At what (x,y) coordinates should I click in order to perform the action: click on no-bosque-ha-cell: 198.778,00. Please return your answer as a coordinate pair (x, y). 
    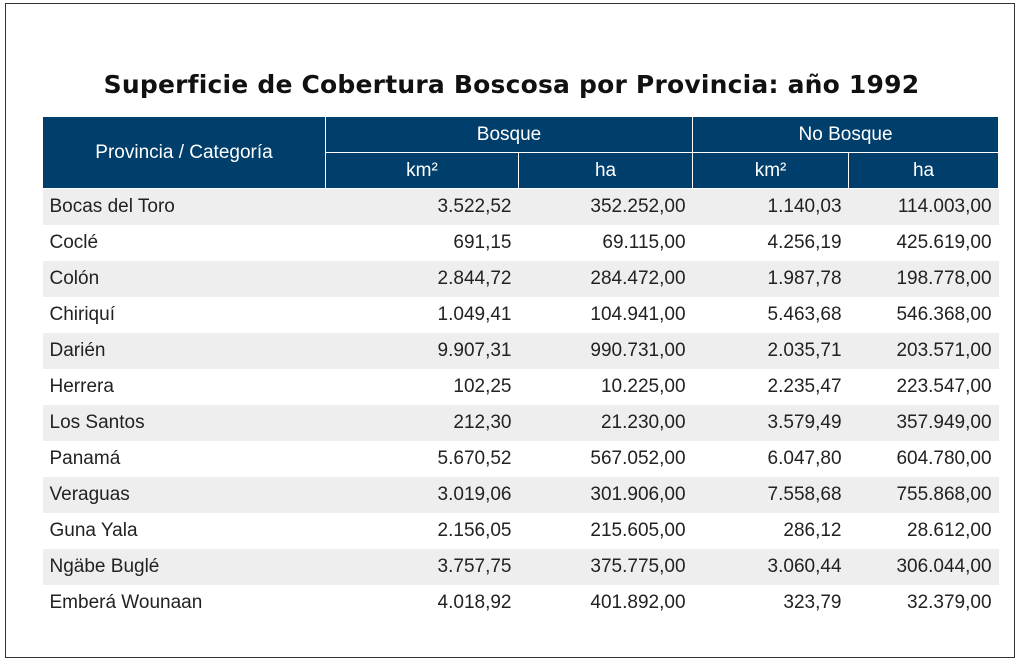
    Looking at the image, I should click on (923, 279).